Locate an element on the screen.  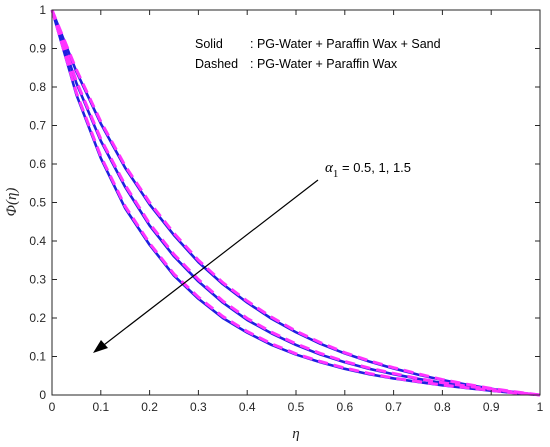
annotation-arrow-head is located at coordinates (100, 346).